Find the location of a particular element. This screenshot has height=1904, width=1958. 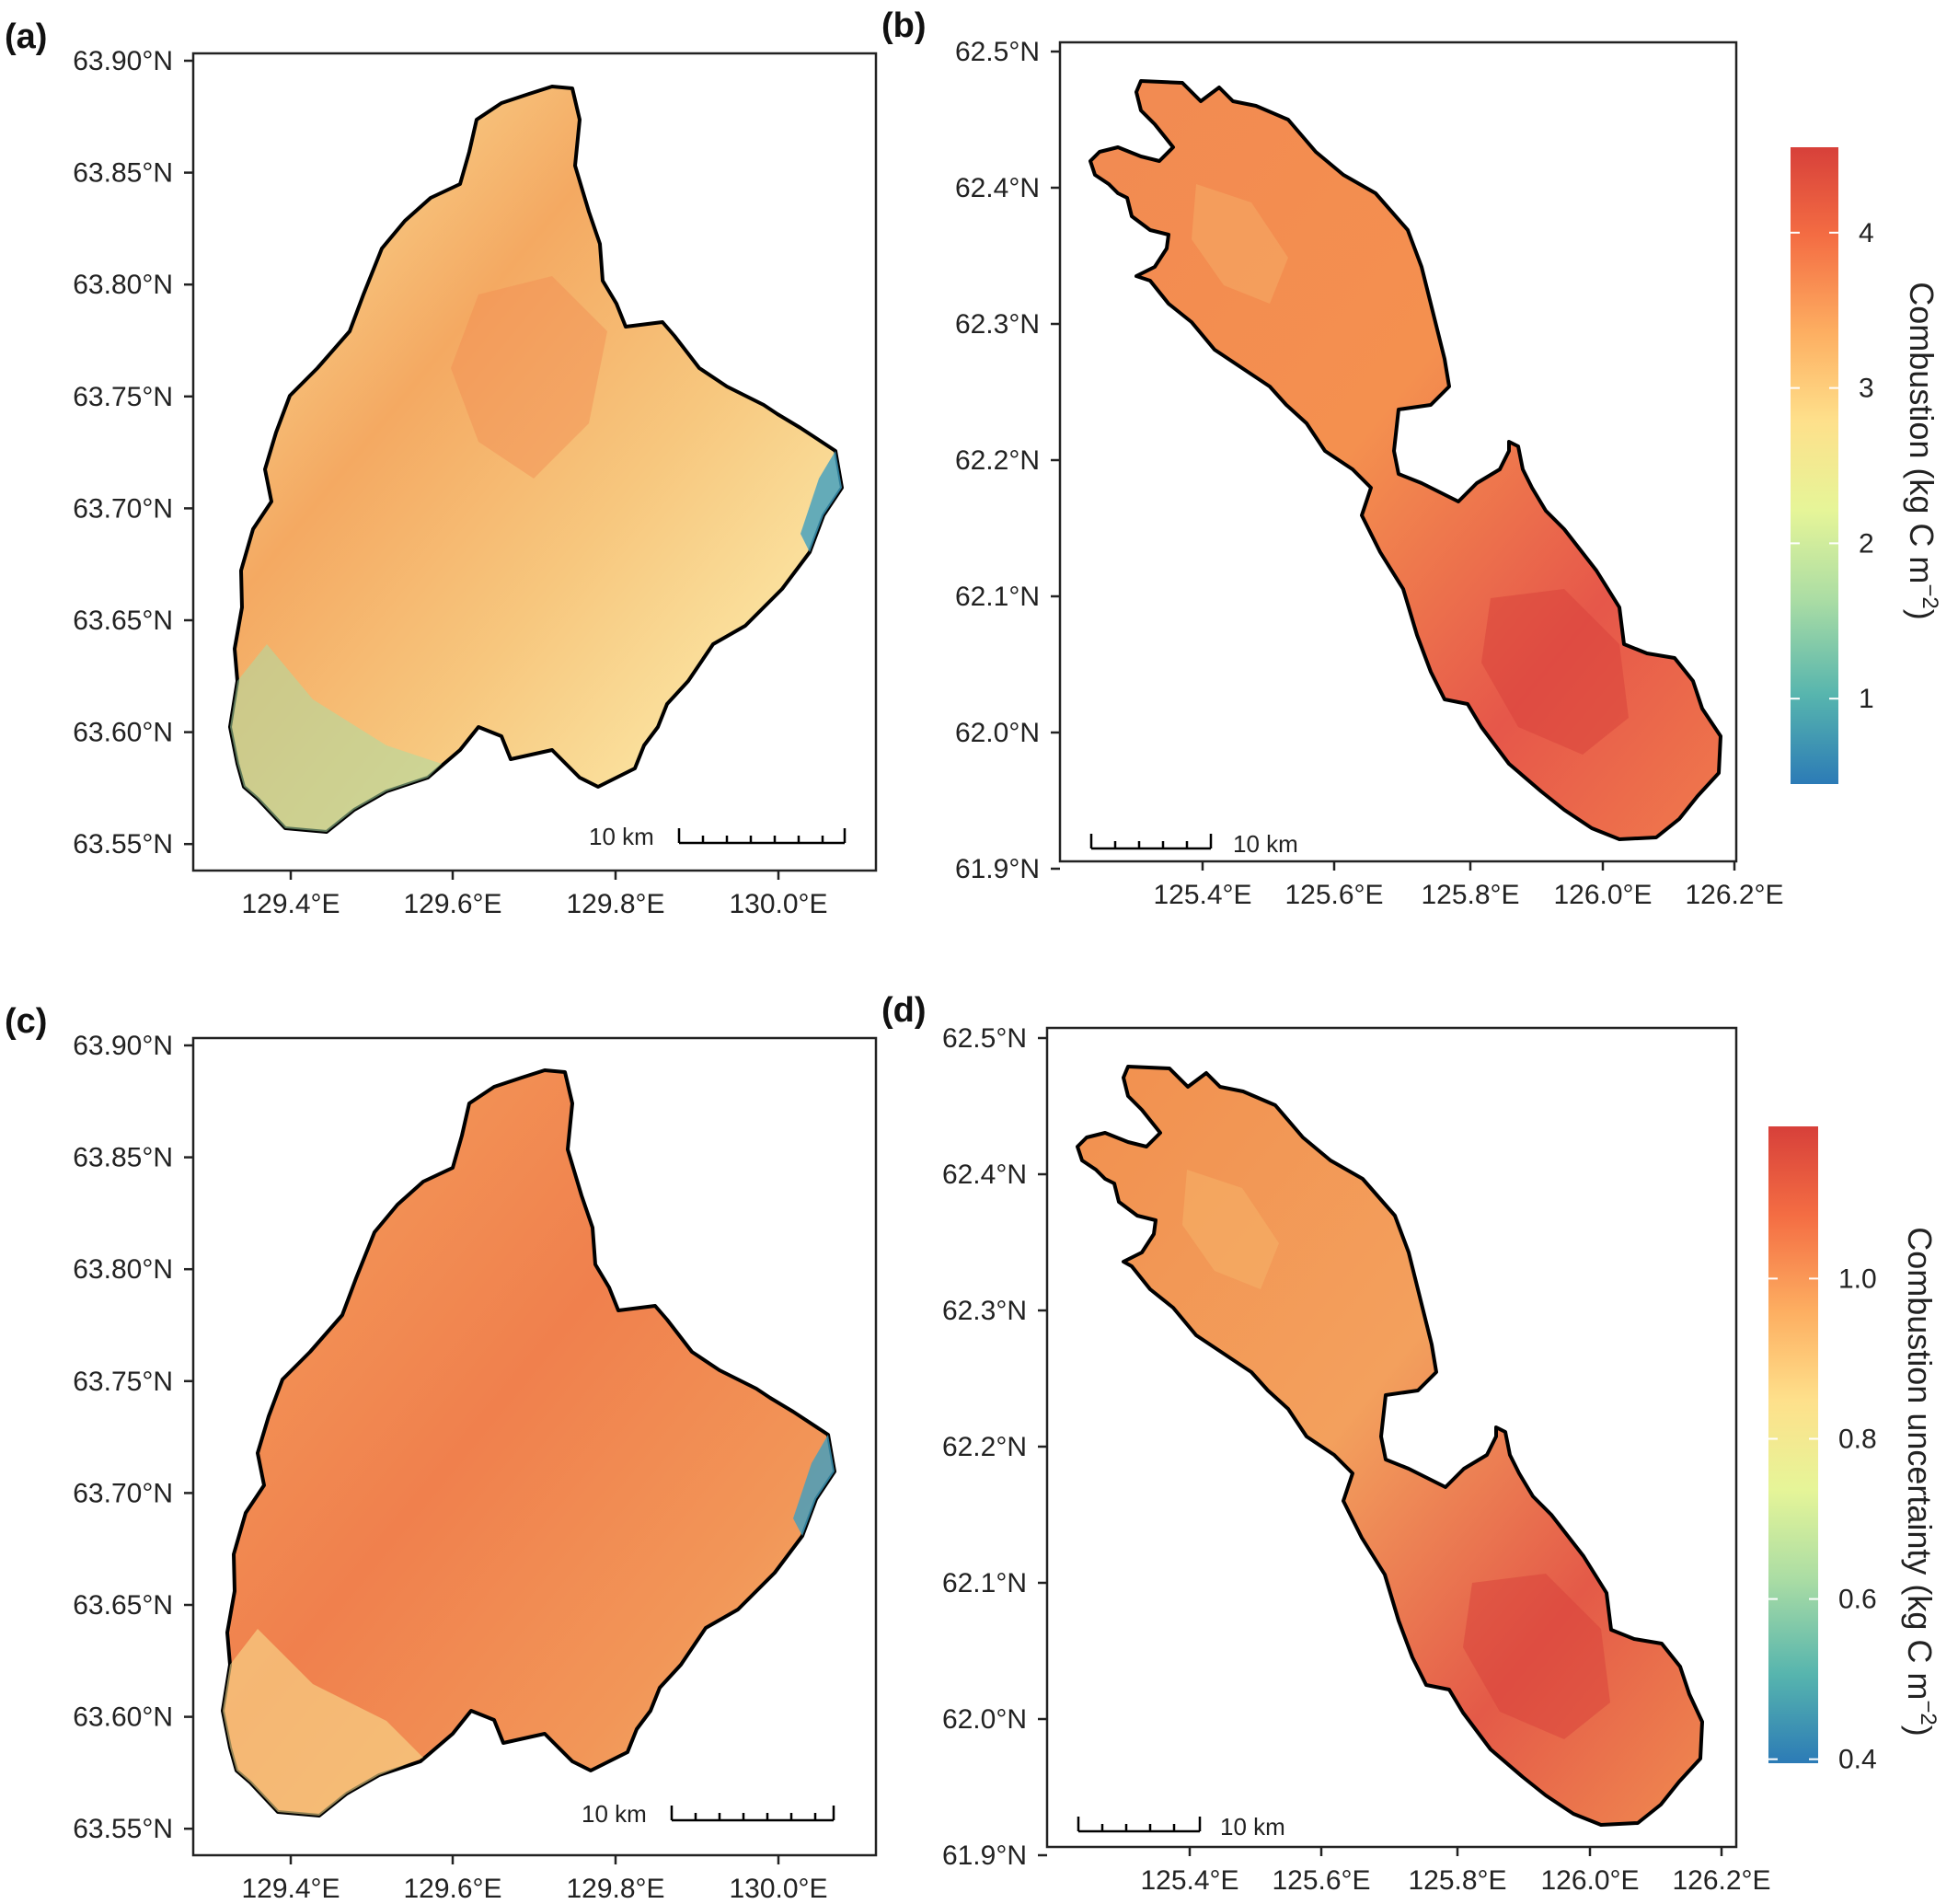

colorbar-tick-label: 1.0 is located at coordinates (1857, 1279).